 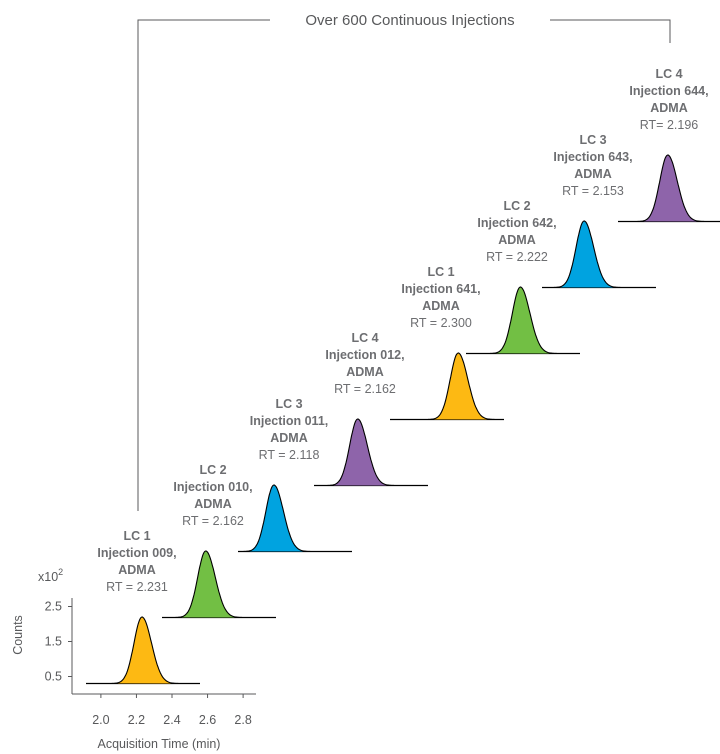 I want to click on peak-trace: LC 1 Injection 641, ADMA RT = 2.300, so click(x=447, y=343).